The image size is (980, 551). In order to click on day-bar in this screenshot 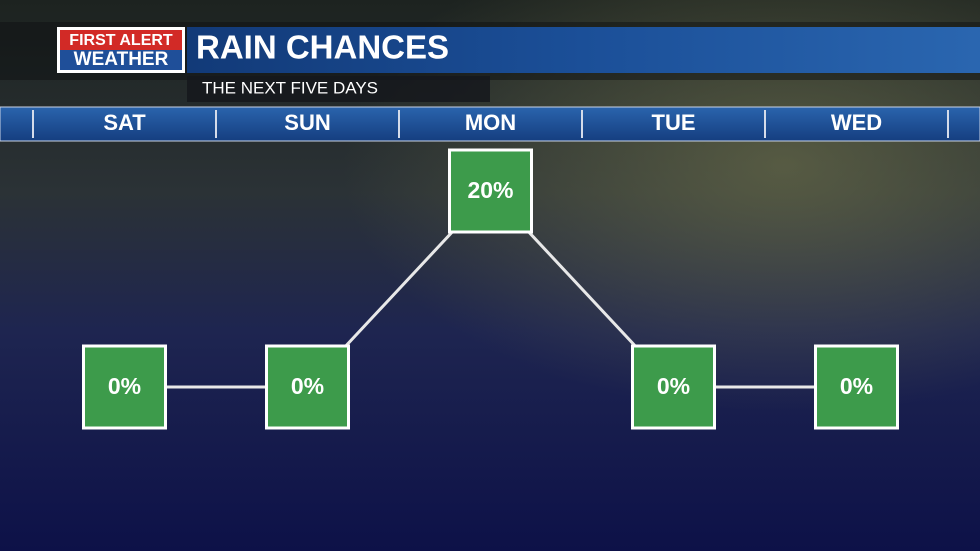, I will do `click(490, 124)`.